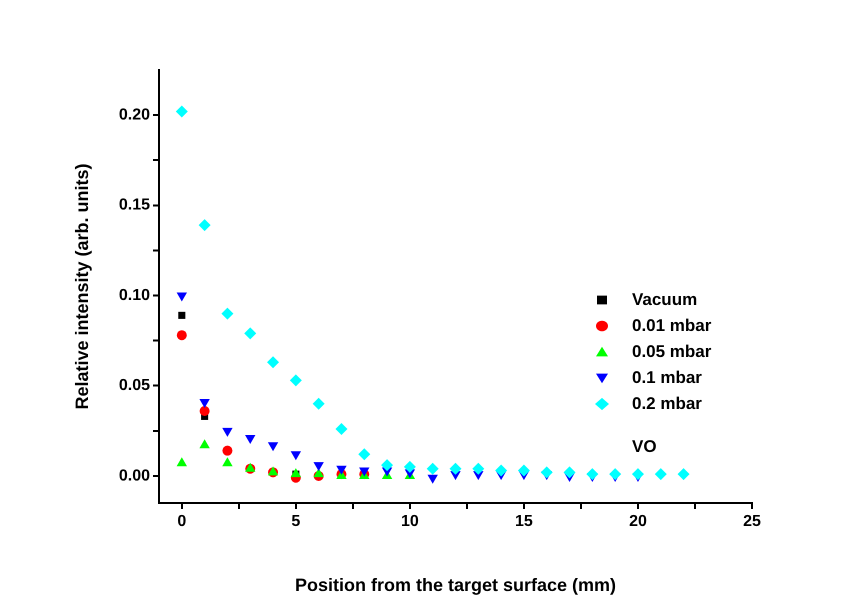  I want to click on y-tick-label: 0.00, so click(134, 475).